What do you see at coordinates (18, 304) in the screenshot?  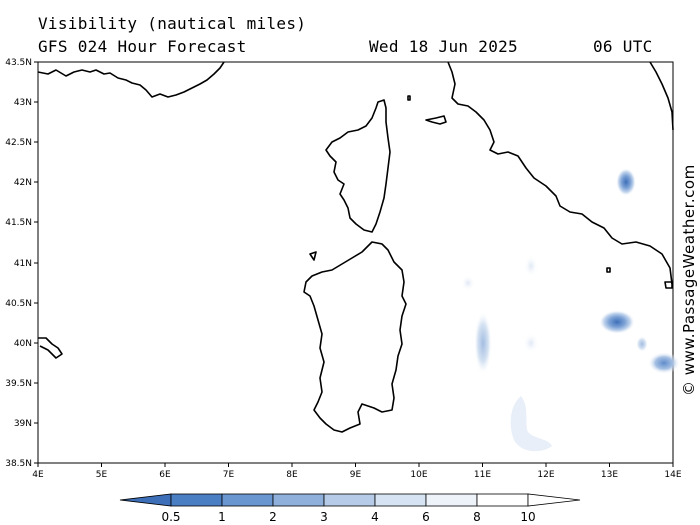 I see `lat-tick-label: 40.5N` at bounding box center [18, 304].